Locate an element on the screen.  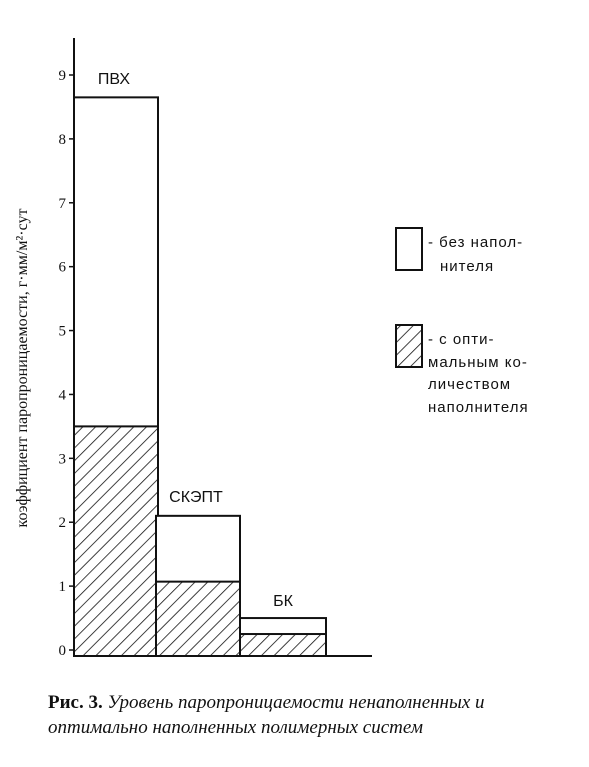
legend-text-with-filler-3: личеством is located at coordinates (469, 384).